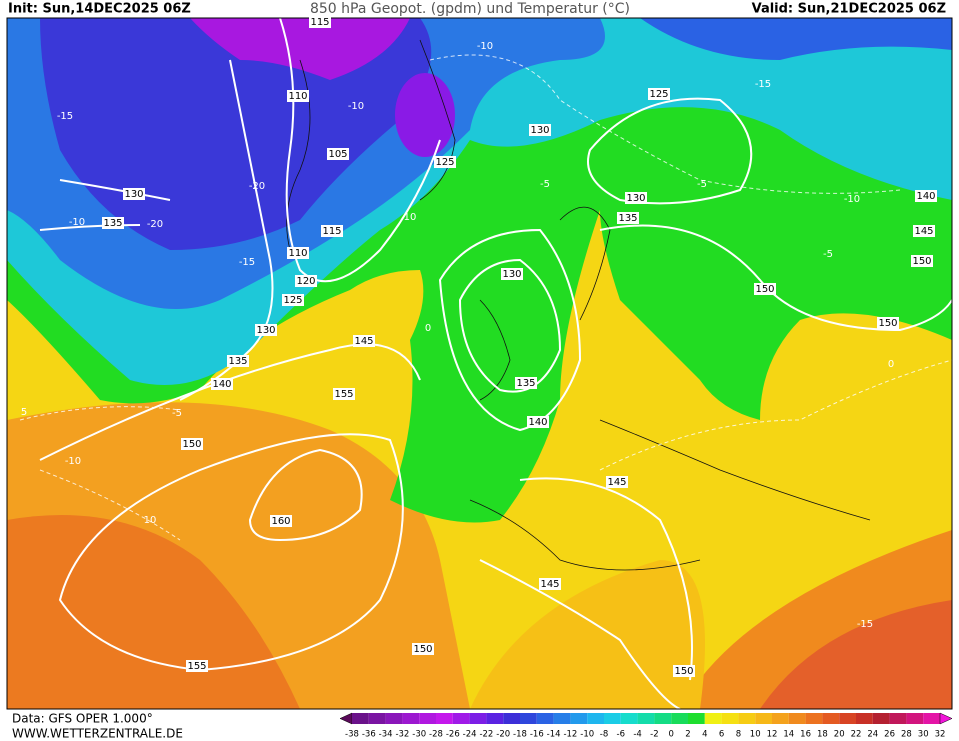 The image size is (959, 741). What do you see at coordinates (637, 735) in the screenshot?
I see `colorbar-label: -4` at bounding box center [637, 735].